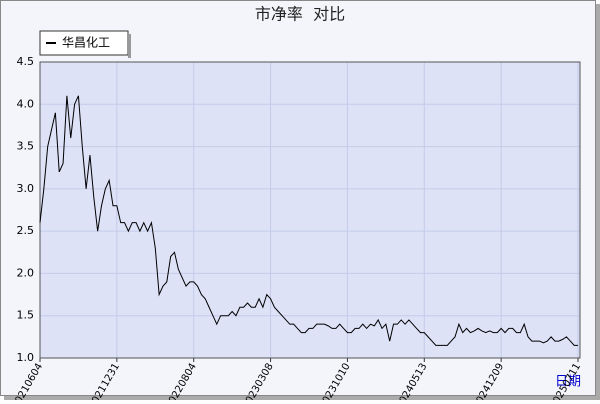 The width and height of the screenshot is (600, 404). What do you see at coordinates (26, 61) in the screenshot?
I see `y-tick-label: 4.5` at bounding box center [26, 61].